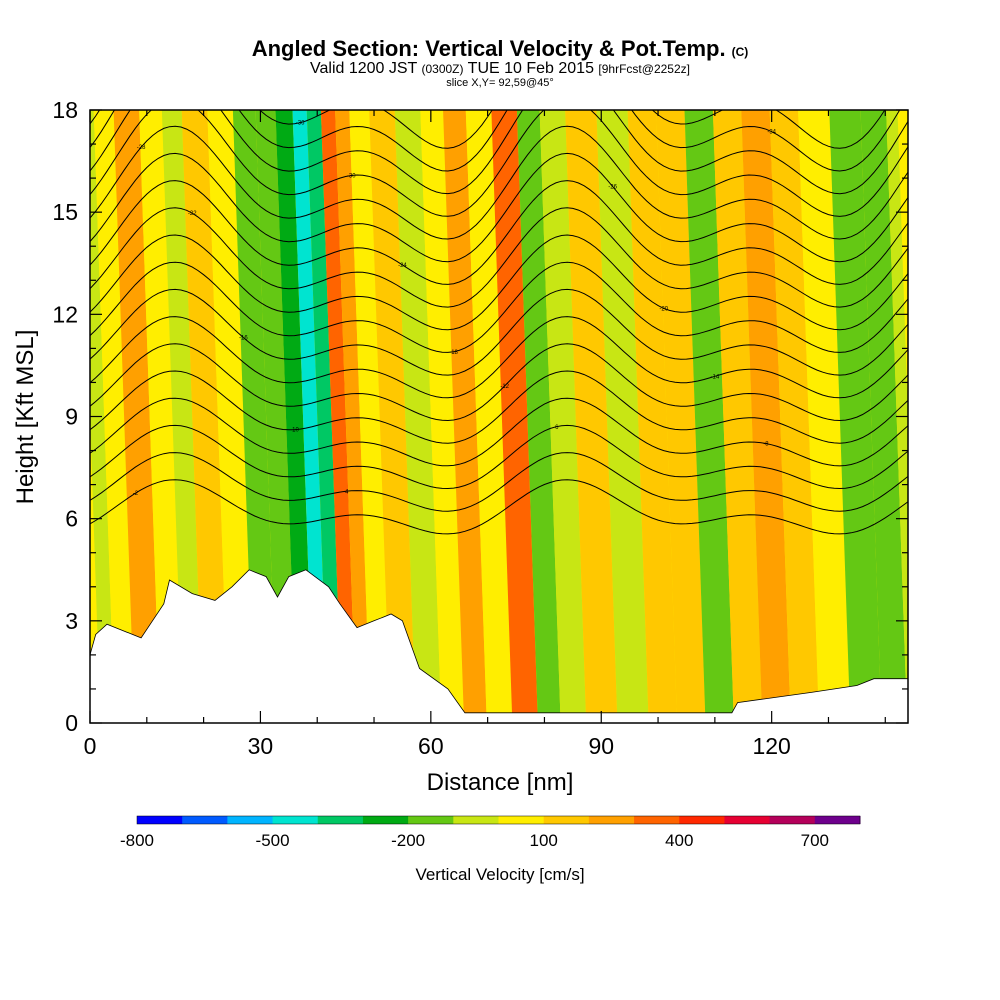  What do you see at coordinates (500, 782) in the screenshot?
I see `x-axis-label: Distance [nm]` at bounding box center [500, 782].